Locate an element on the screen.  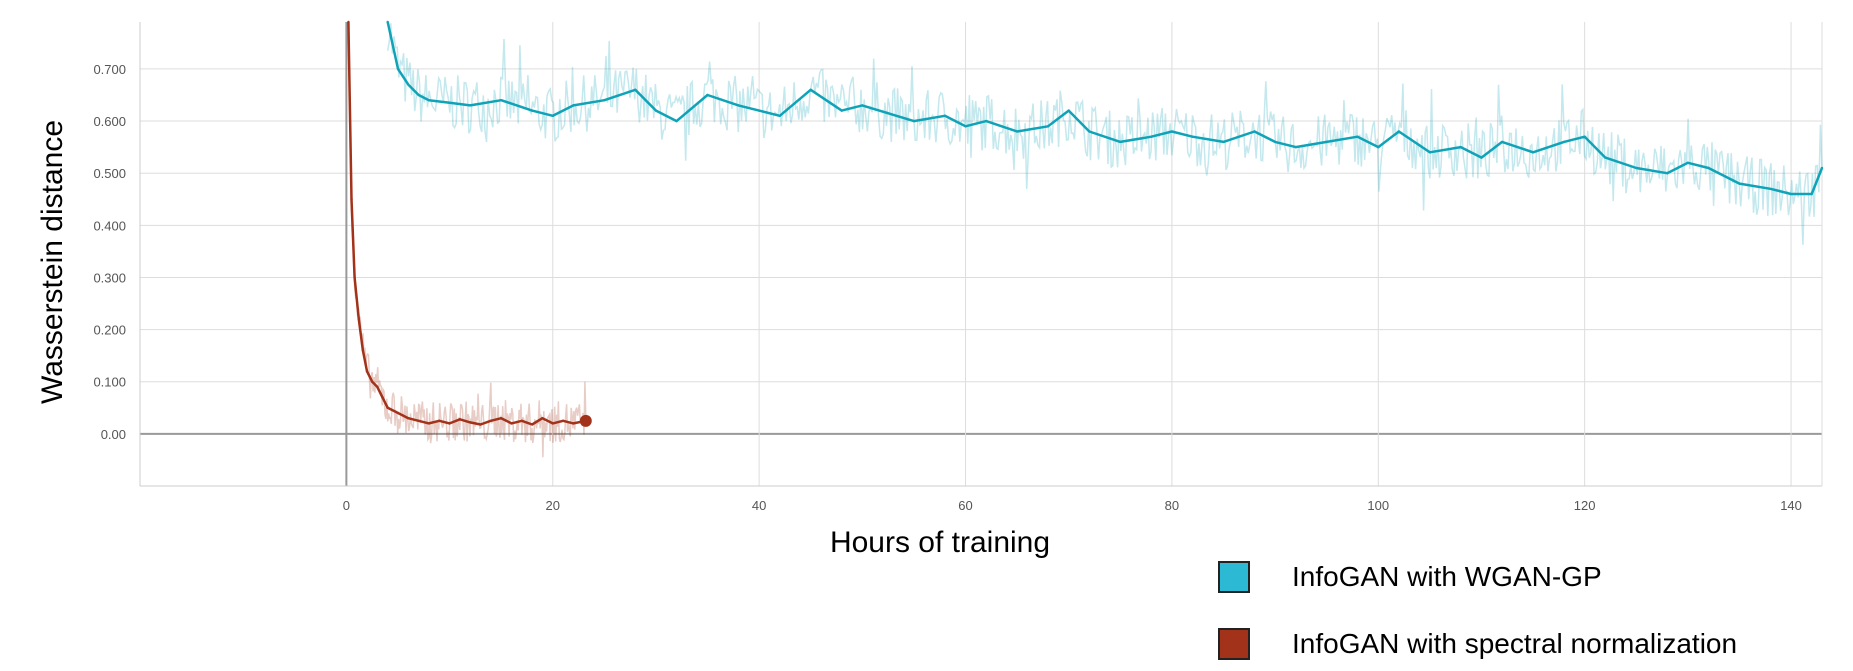
series-end-marker is located at coordinates (585, 420).